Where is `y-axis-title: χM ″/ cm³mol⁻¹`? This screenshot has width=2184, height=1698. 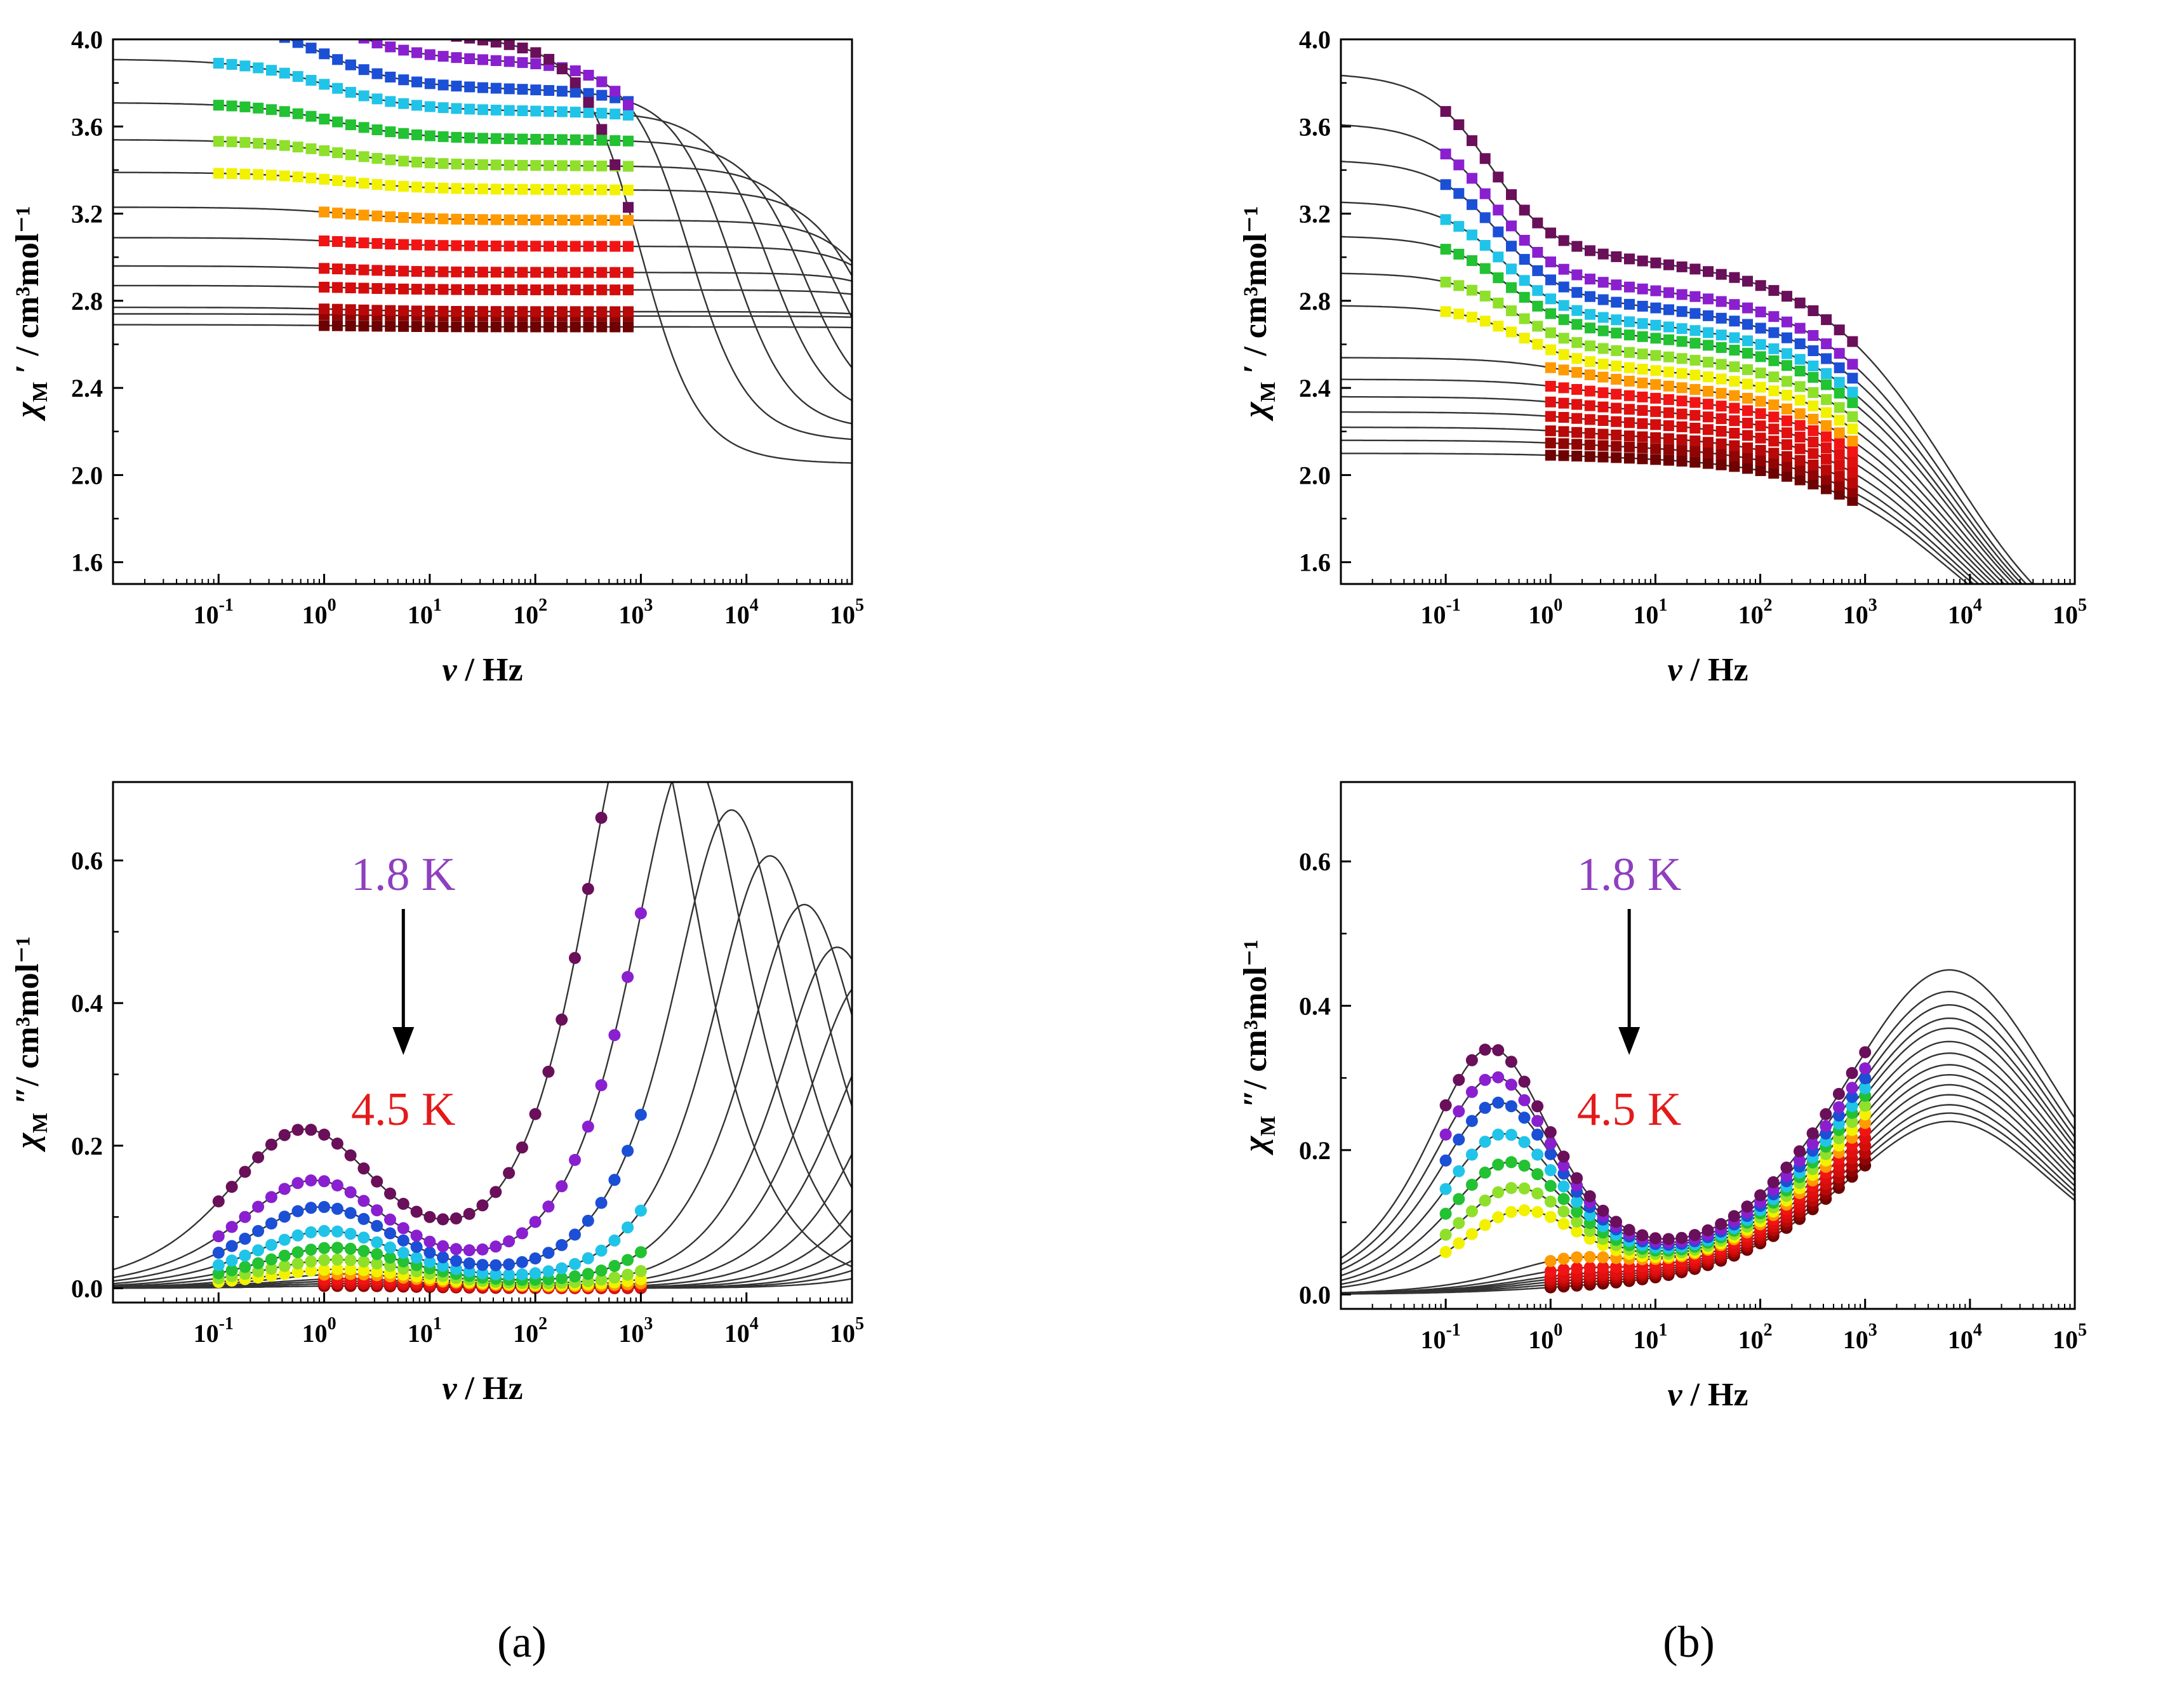 y-axis-title: χM ″/ cm³mol⁻¹ is located at coordinates (31, 1044).